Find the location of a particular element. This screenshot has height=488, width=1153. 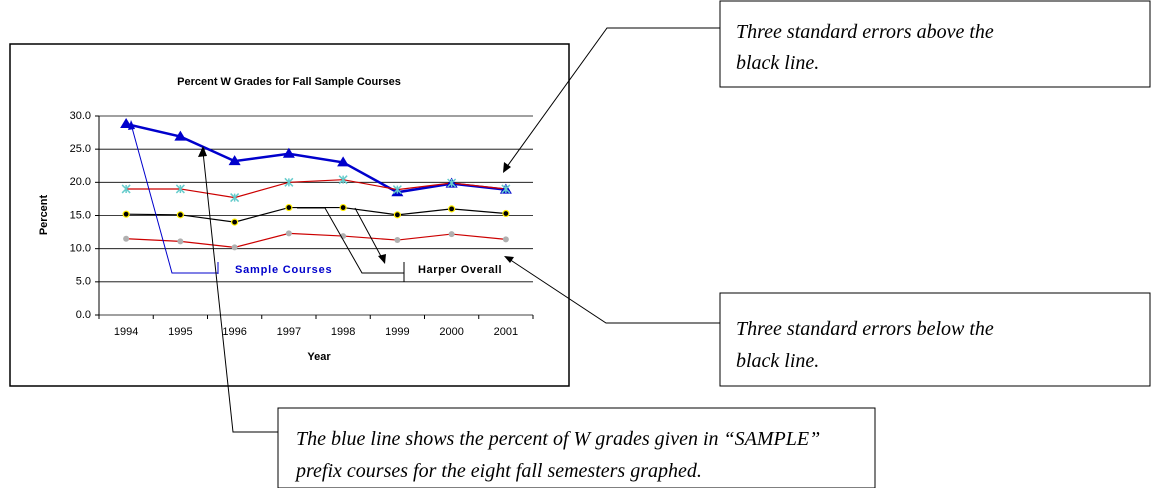

x-tick-label: 2001 is located at coordinates (506, 332).